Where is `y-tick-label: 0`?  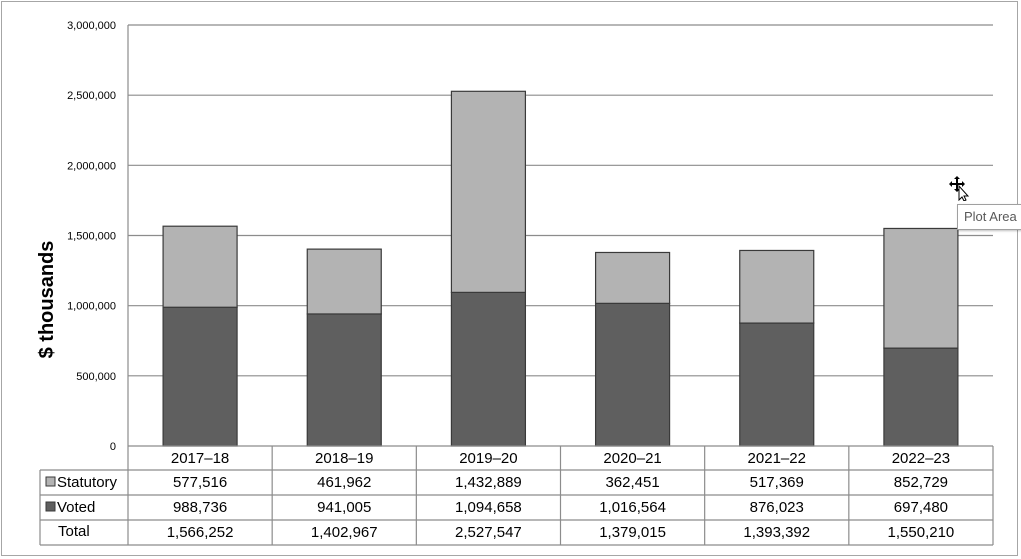 y-tick-label: 0 is located at coordinates (113, 447).